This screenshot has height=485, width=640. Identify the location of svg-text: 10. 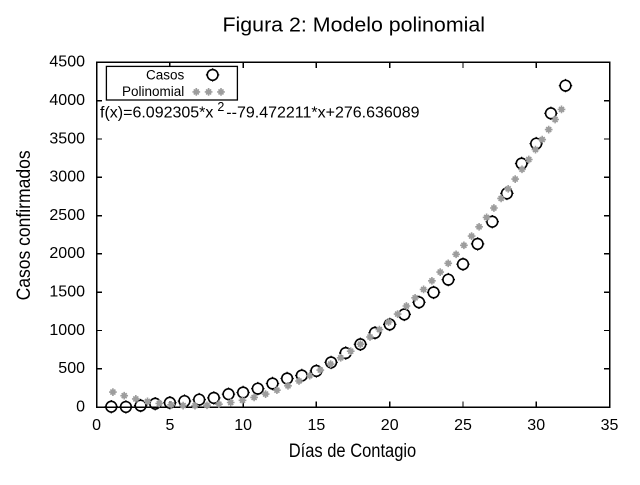
(243, 425).